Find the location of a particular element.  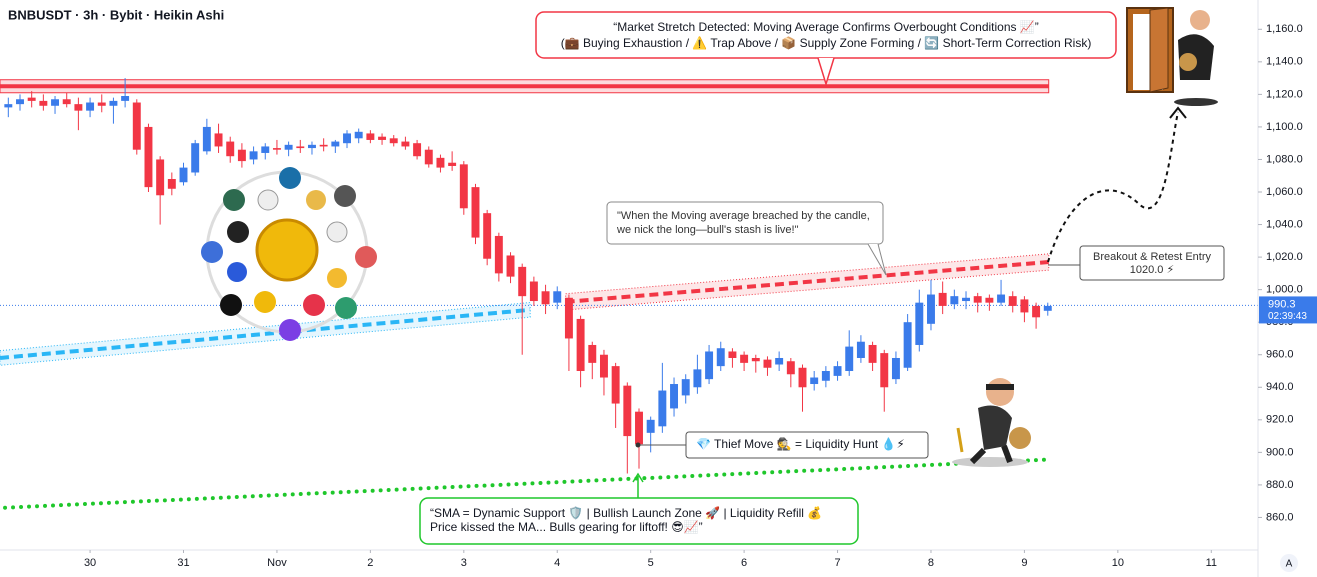

y-tick-label: 860.0 is located at coordinates (1280, 517).